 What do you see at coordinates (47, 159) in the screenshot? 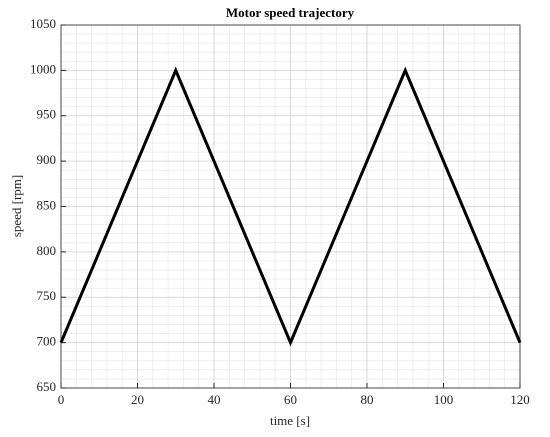
I see `y-tick-label: 900` at bounding box center [47, 159].